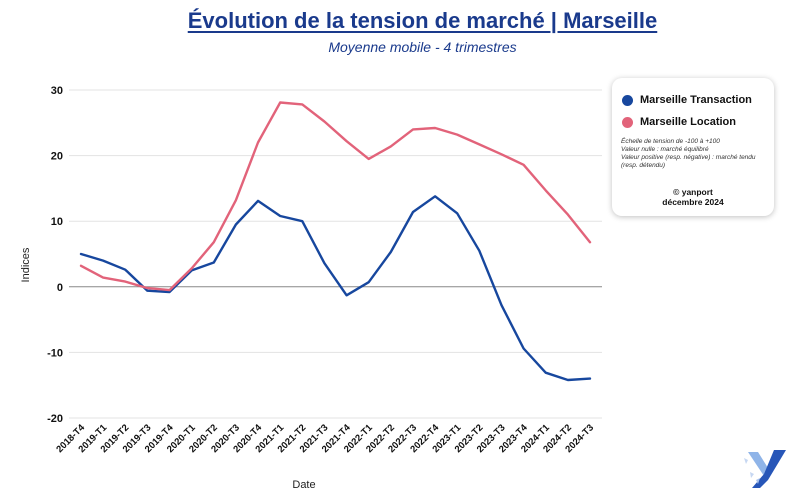 The height and width of the screenshot is (500, 805). What do you see at coordinates (55, 255) in the screenshot?
I see `y-tick-layer: 30 20 10 0 -10 -20` at bounding box center [55, 255].